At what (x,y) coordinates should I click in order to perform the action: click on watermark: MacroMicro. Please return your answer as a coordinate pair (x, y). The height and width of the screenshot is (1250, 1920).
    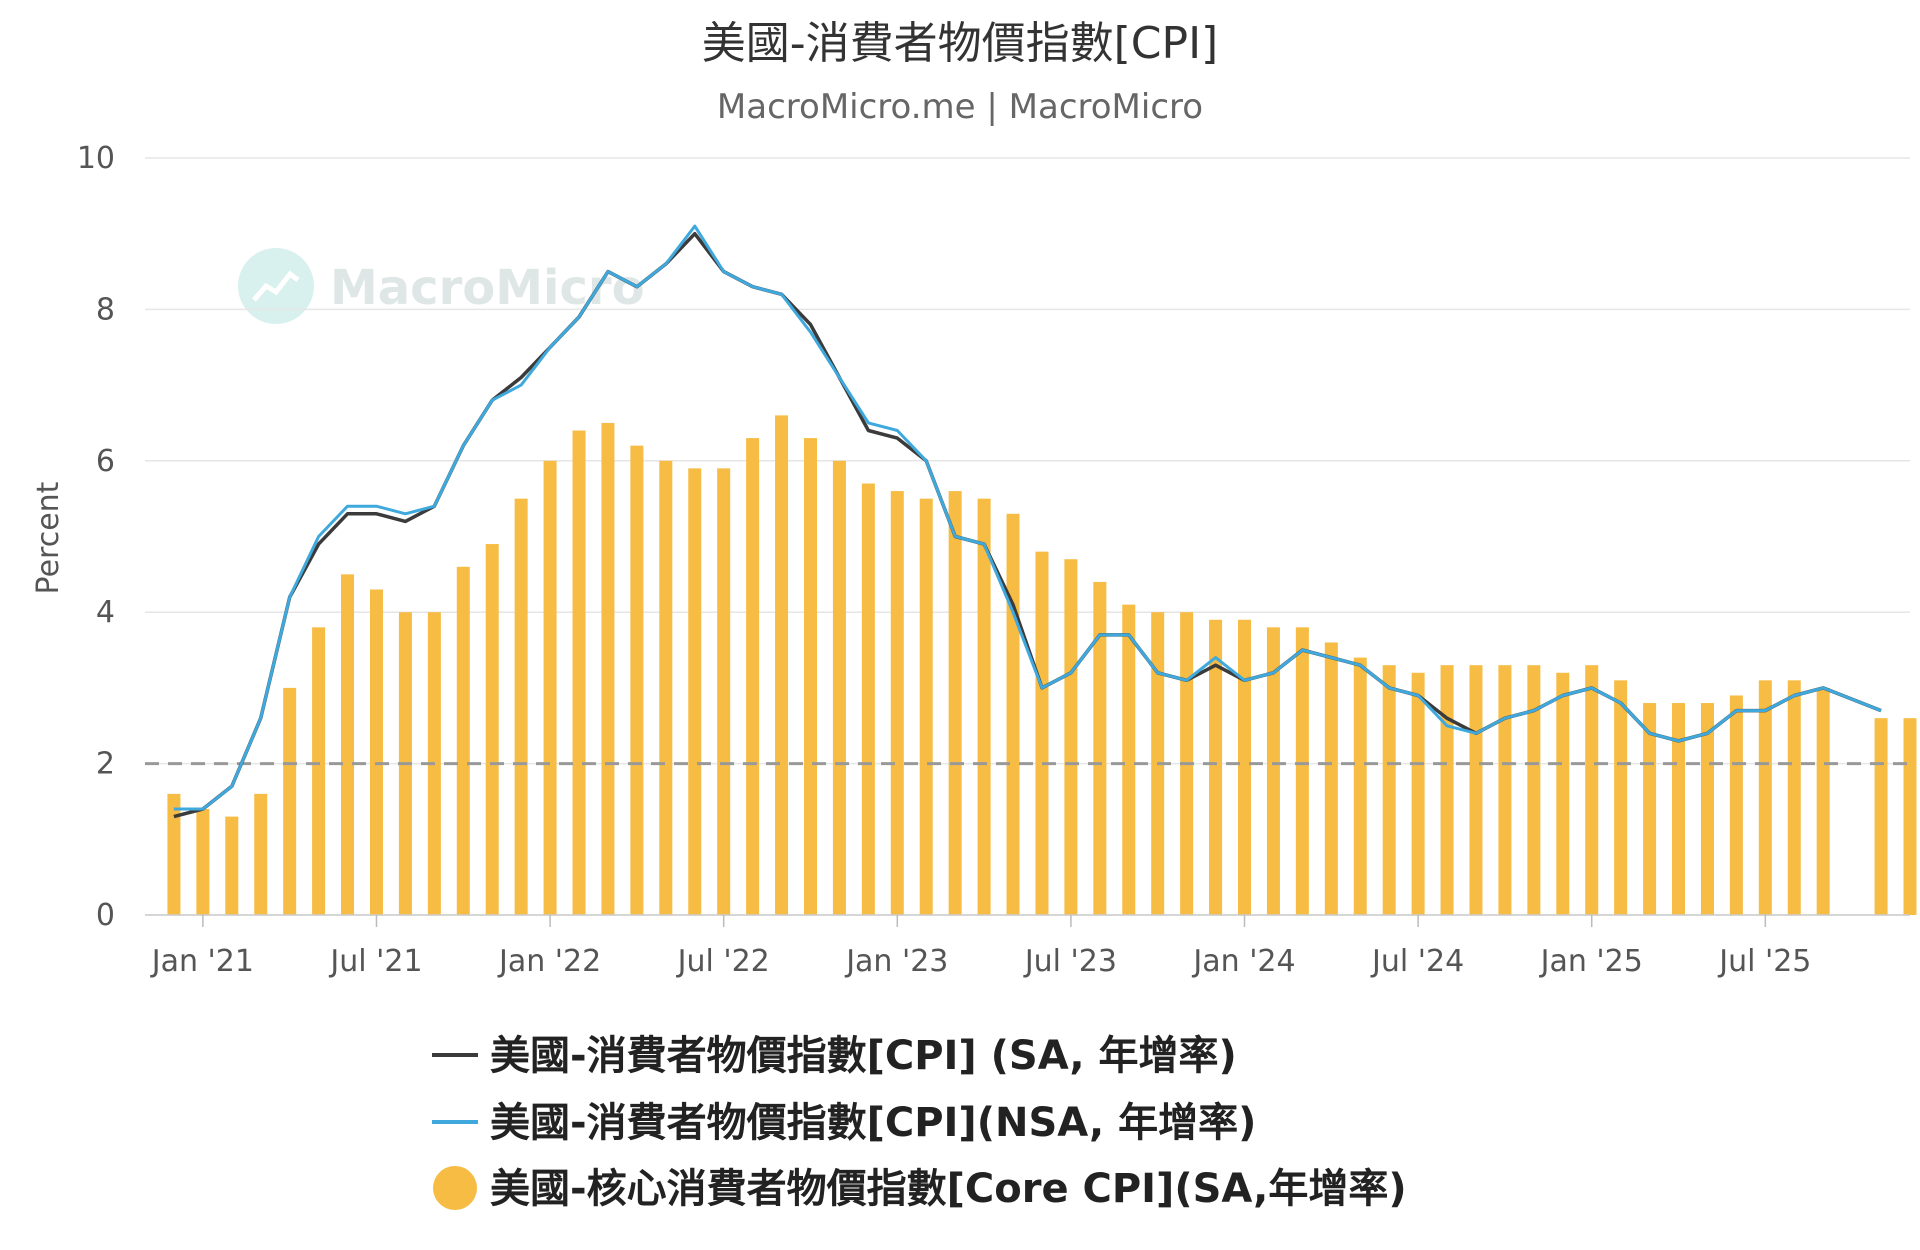
    Looking at the image, I should click on (441, 286).